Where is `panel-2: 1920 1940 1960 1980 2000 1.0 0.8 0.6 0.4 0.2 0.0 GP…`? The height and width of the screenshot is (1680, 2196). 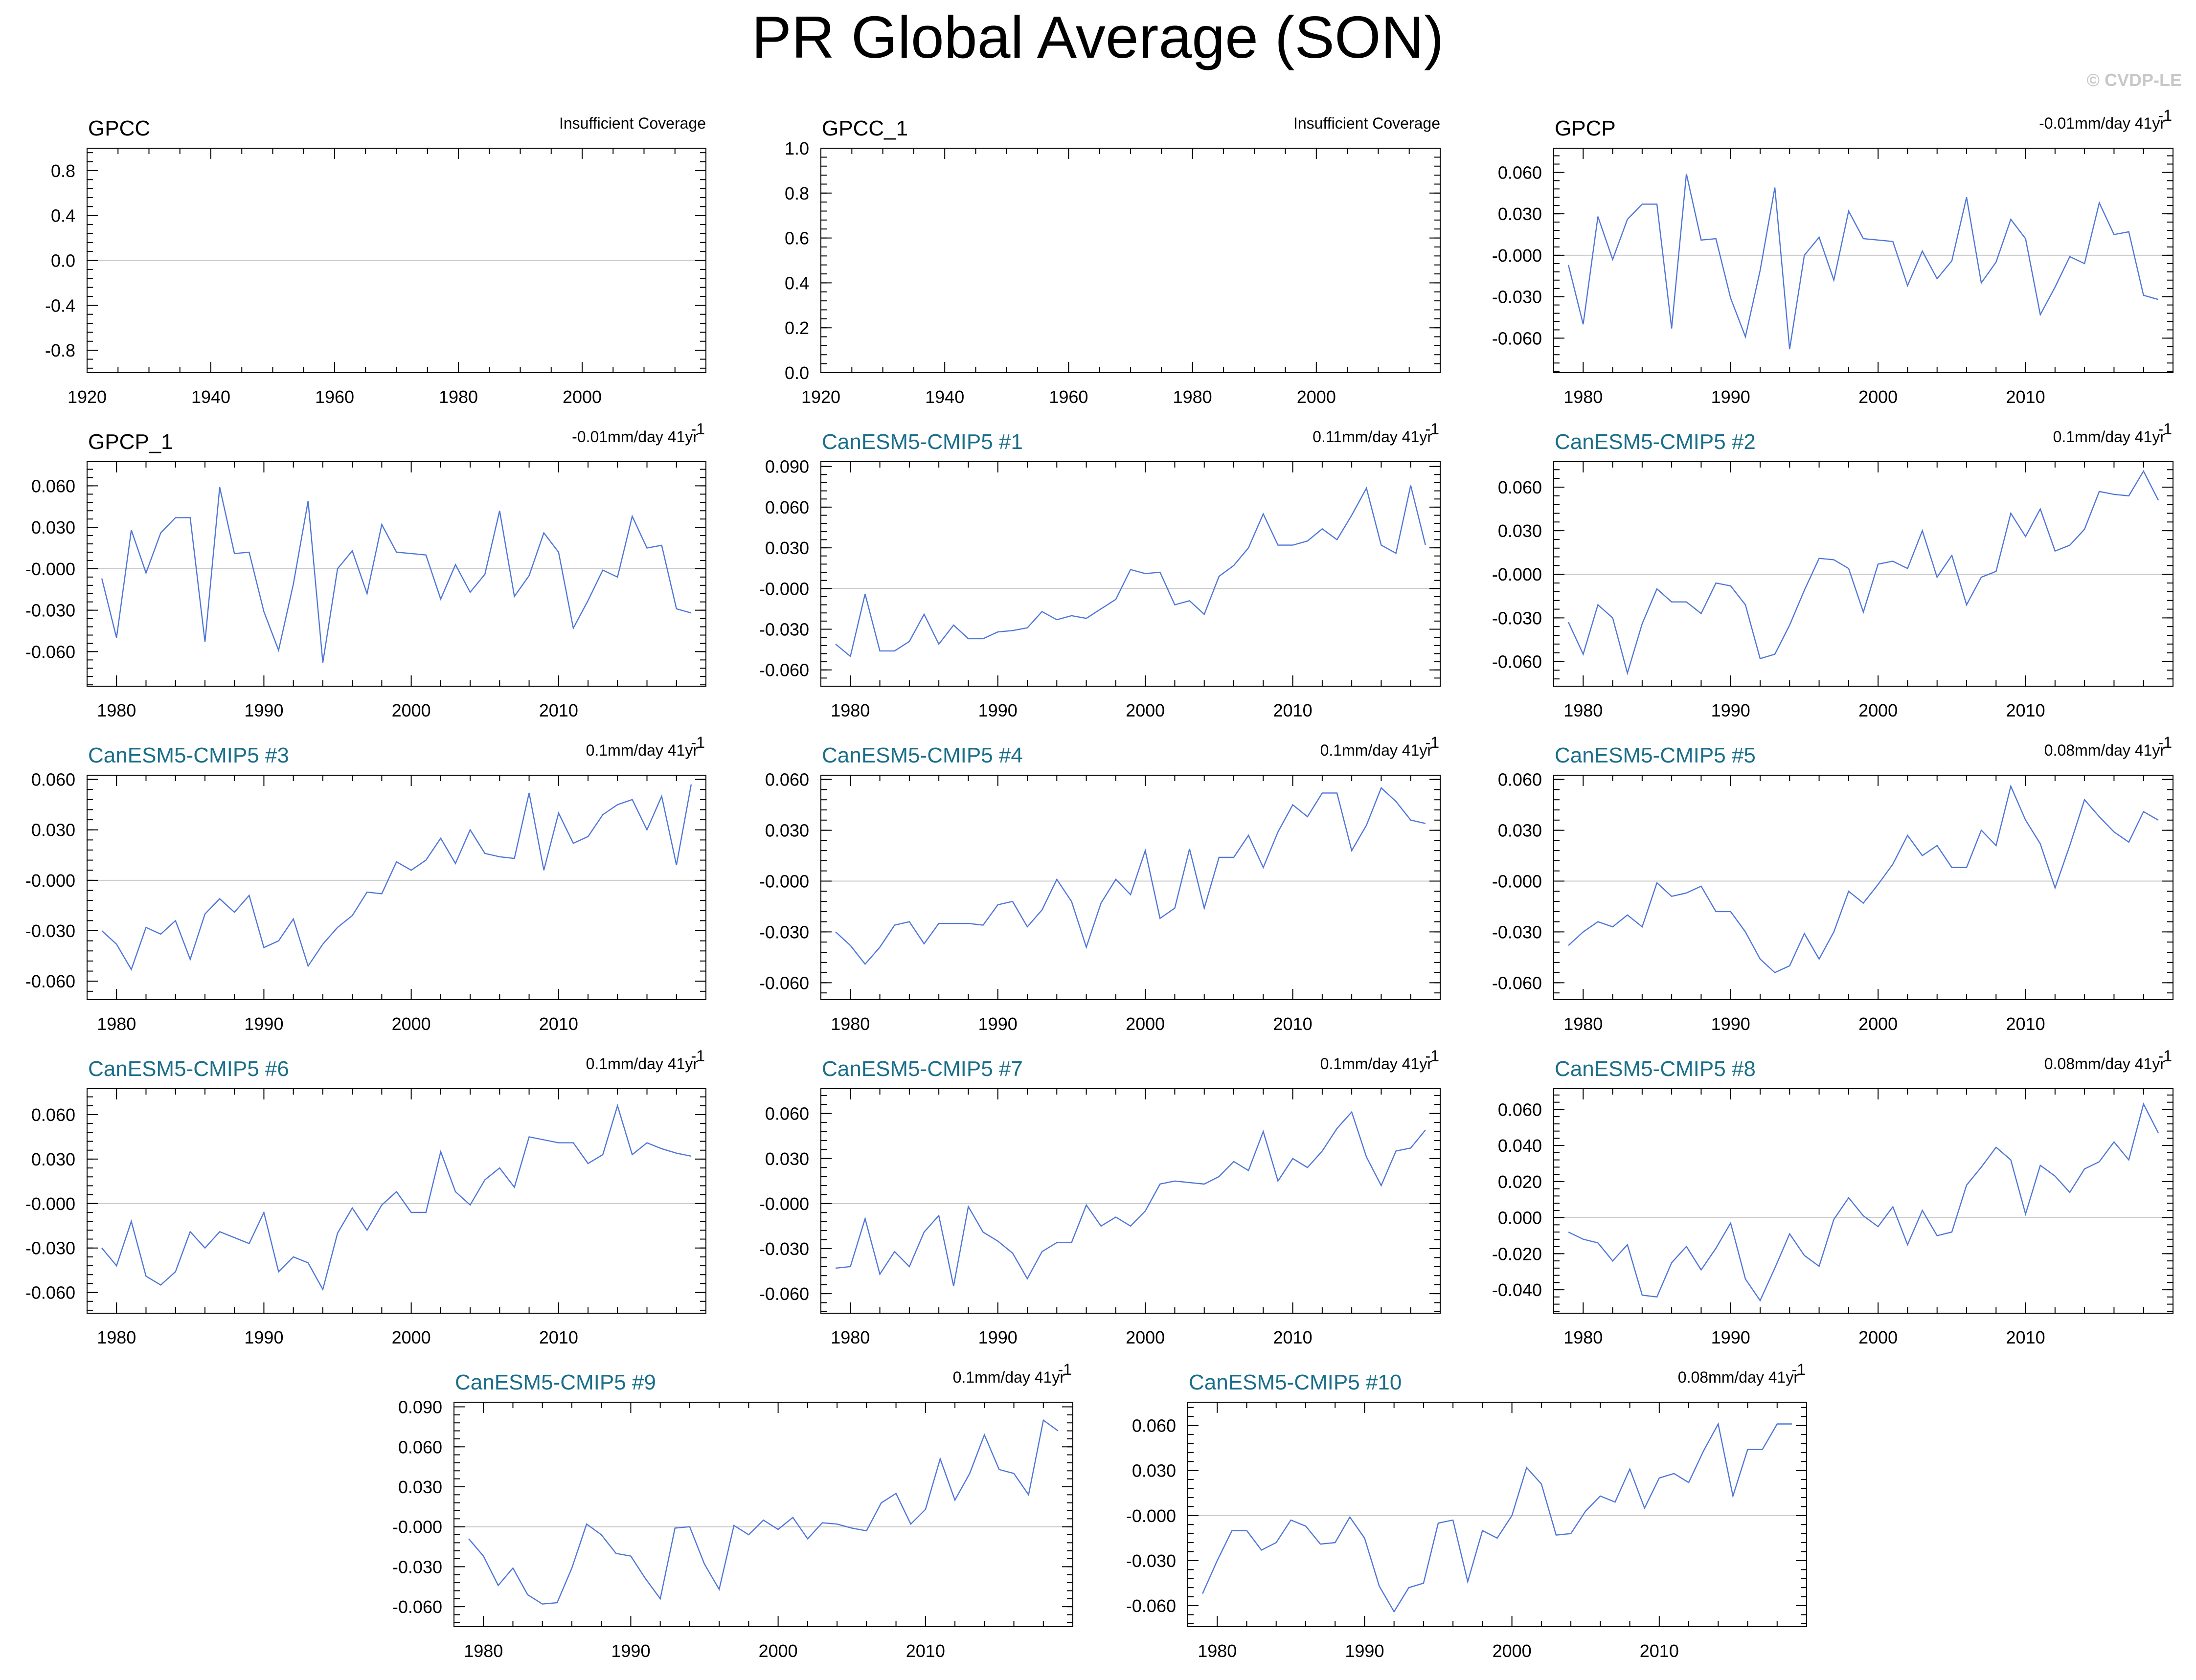 panel-2: 1920 1940 1960 1980 2000 1.0 0.8 0.6 0.4 0.2 0.0 GP… is located at coordinates (1113, 260).